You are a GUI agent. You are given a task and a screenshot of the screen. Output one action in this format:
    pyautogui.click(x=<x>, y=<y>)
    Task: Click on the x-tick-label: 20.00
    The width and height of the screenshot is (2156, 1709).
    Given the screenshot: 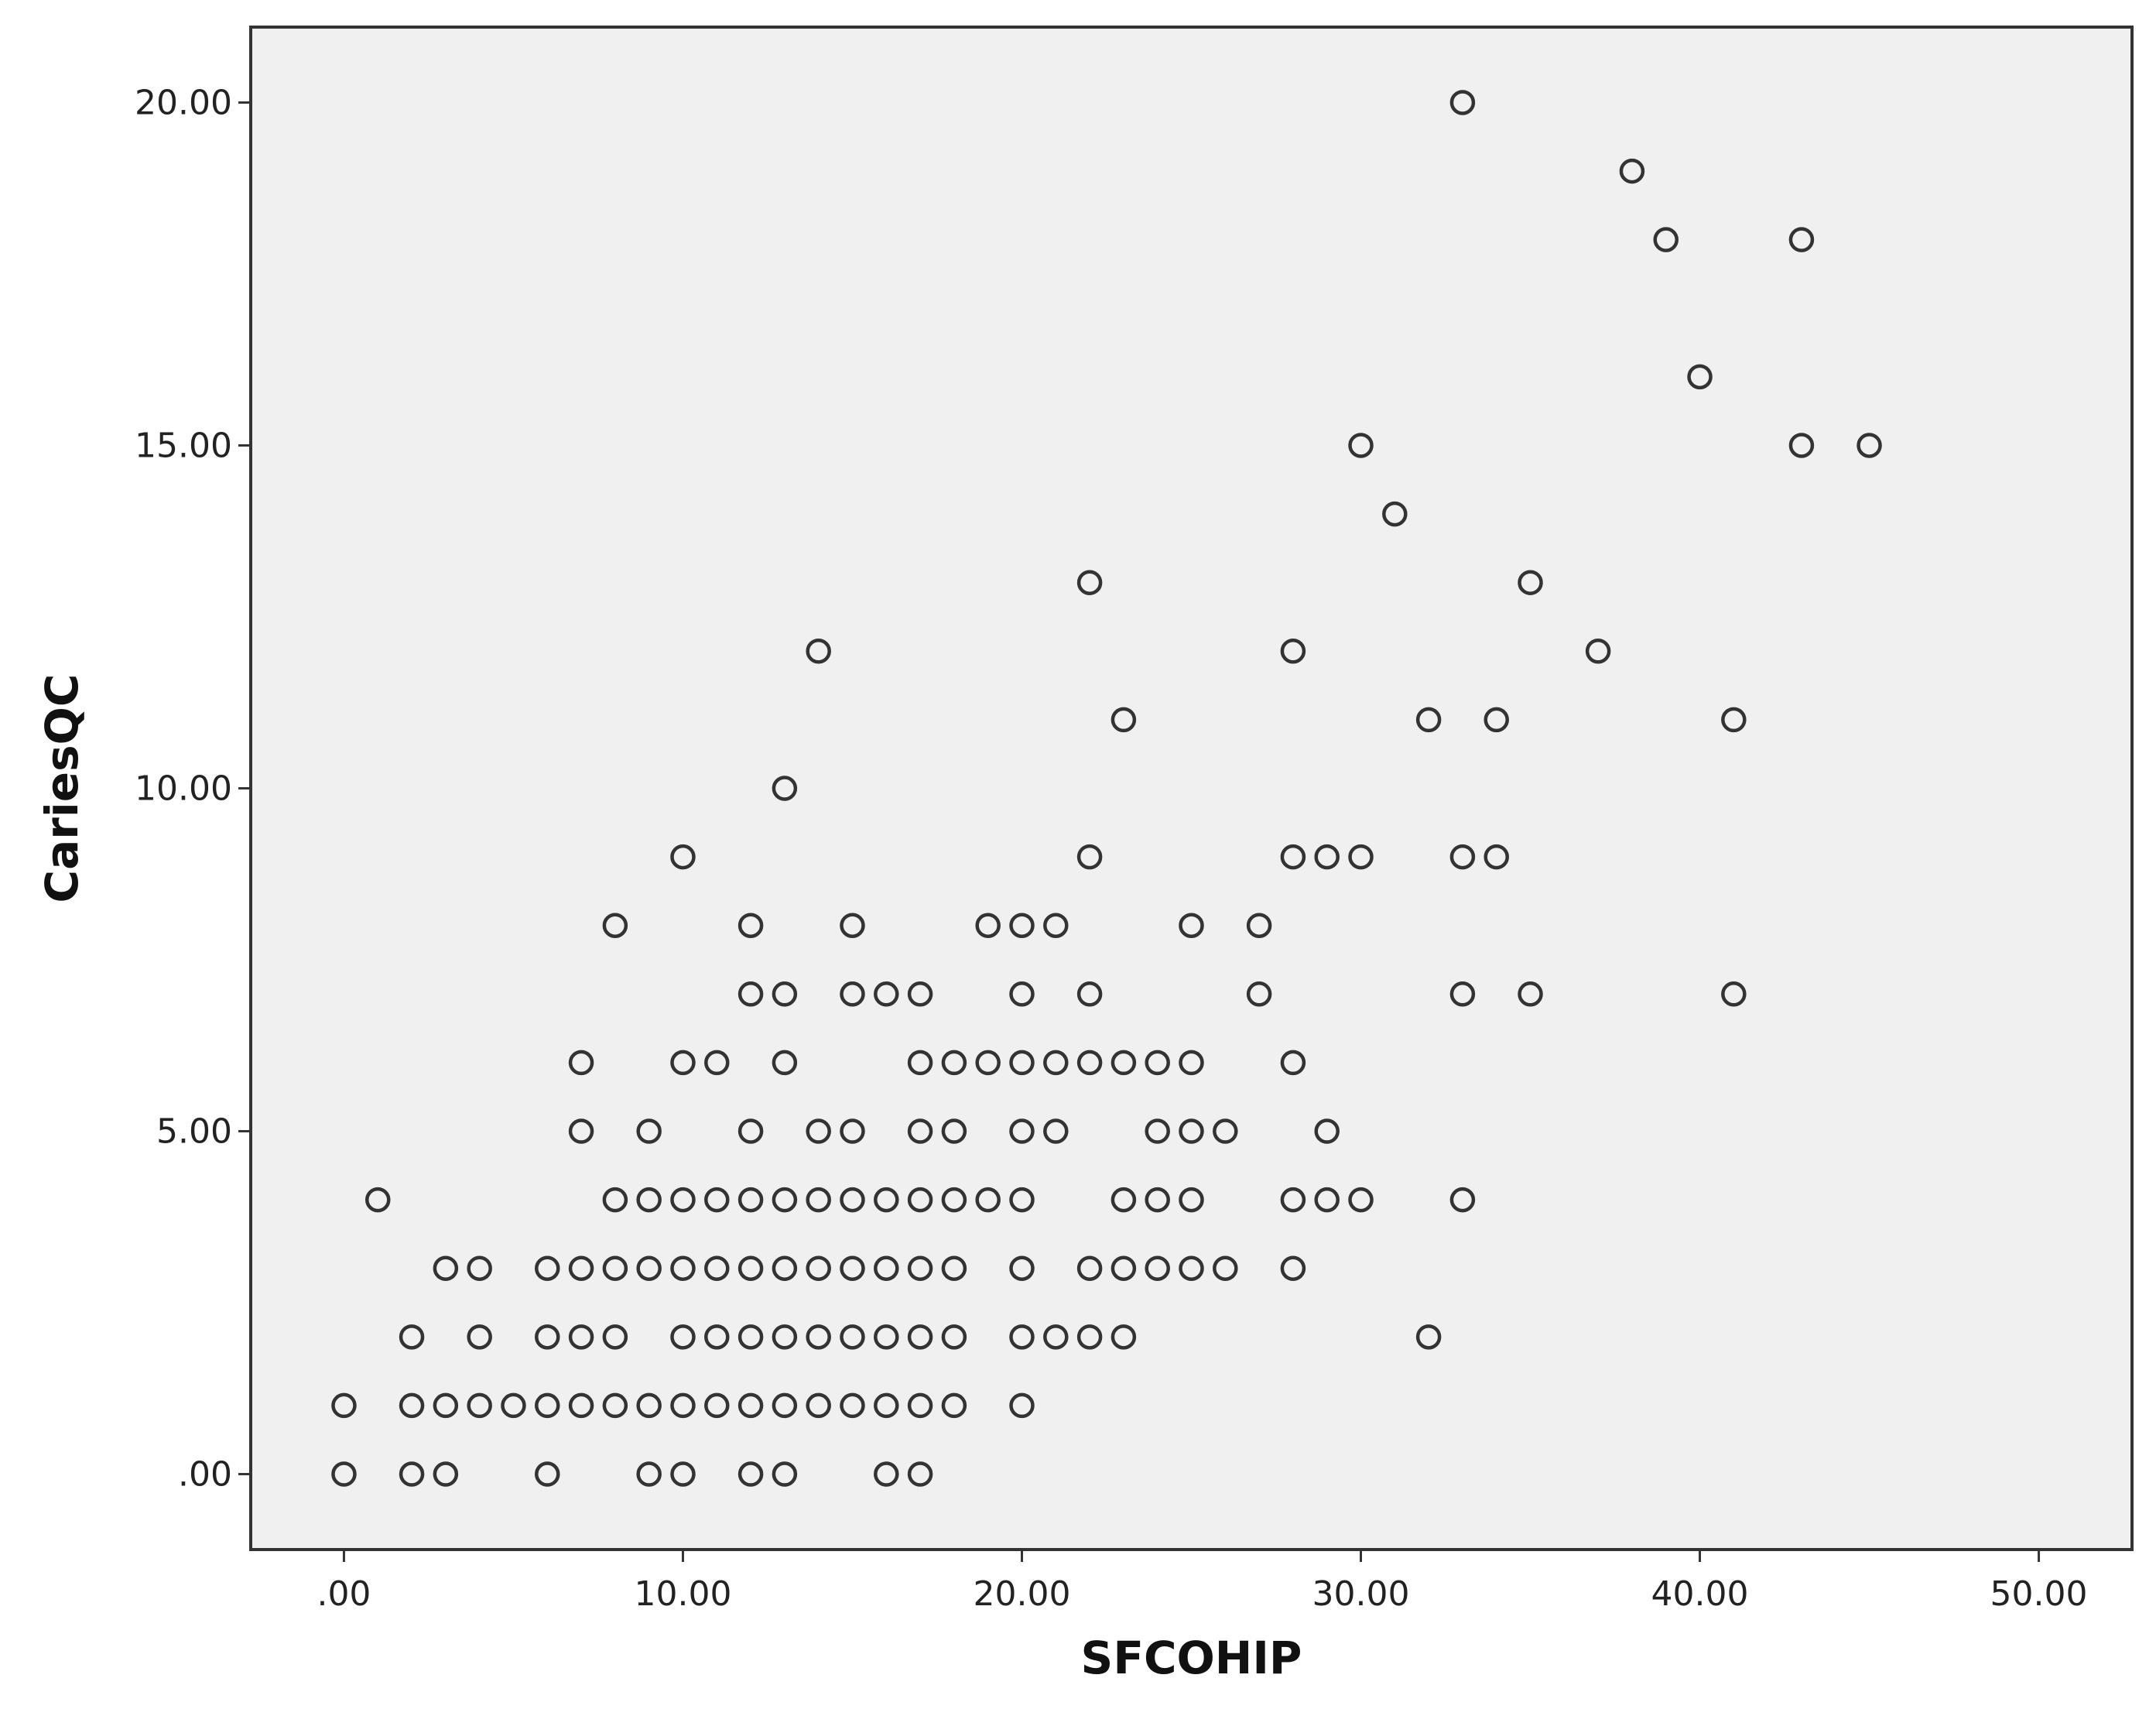 What is the action you would take?
    pyautogui.click(x=1022, y=1594)
    